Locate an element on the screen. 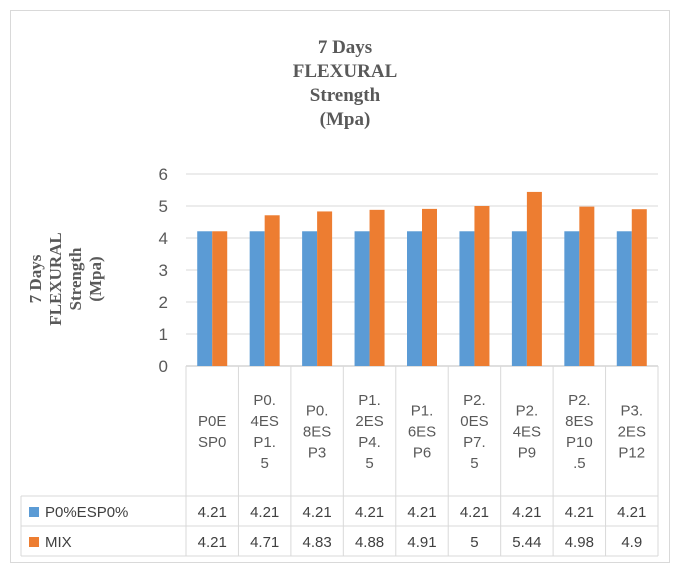  y-tick-label: 1 is located at coordinates (163, 334).